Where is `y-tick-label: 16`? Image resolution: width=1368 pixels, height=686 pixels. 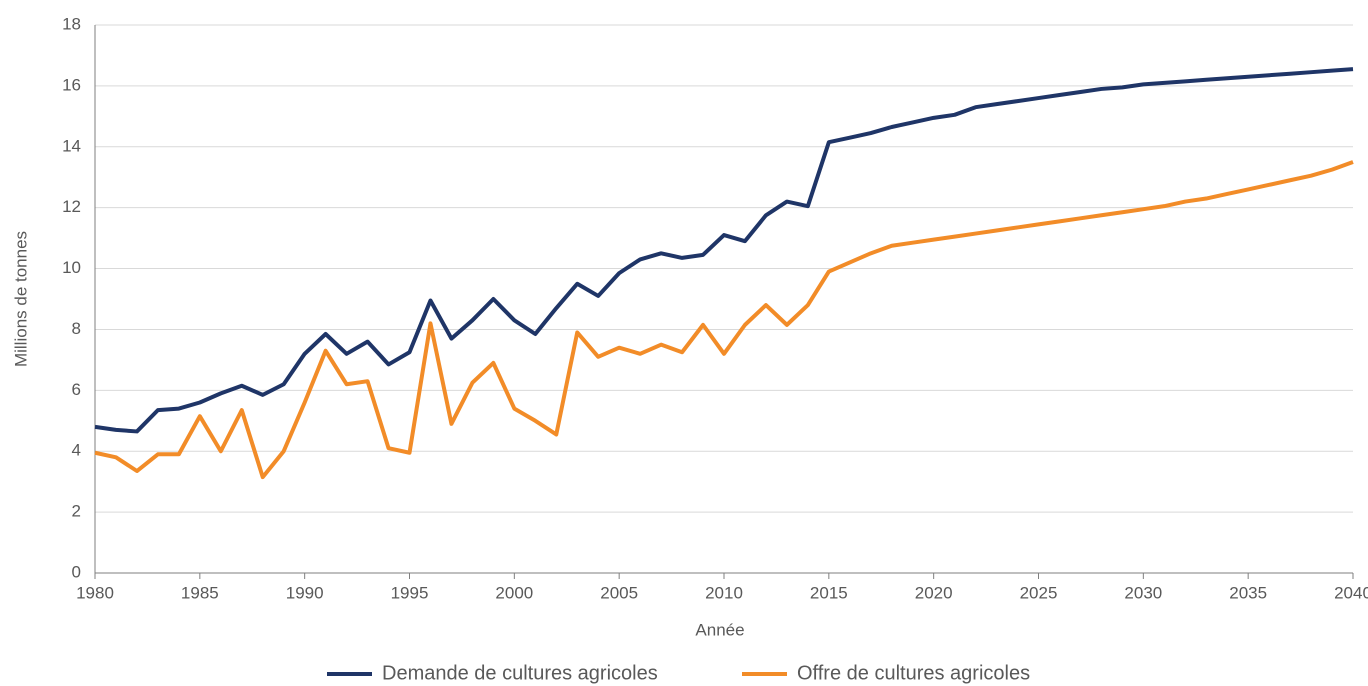 y-tick-label: 16 is located at coordinates (71, 84).